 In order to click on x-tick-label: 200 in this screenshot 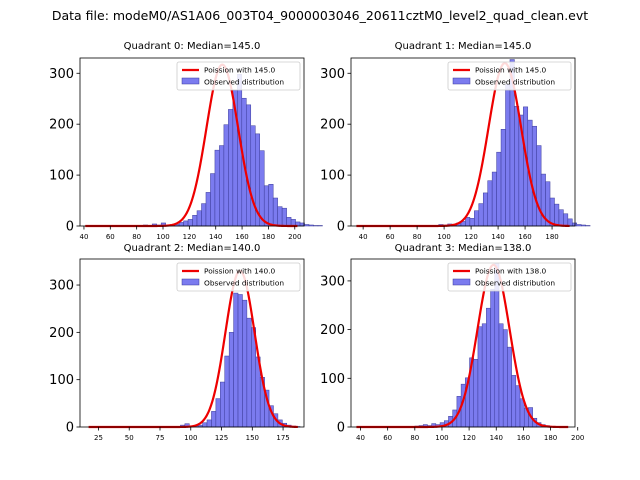, I will do `click(294, 237)`.